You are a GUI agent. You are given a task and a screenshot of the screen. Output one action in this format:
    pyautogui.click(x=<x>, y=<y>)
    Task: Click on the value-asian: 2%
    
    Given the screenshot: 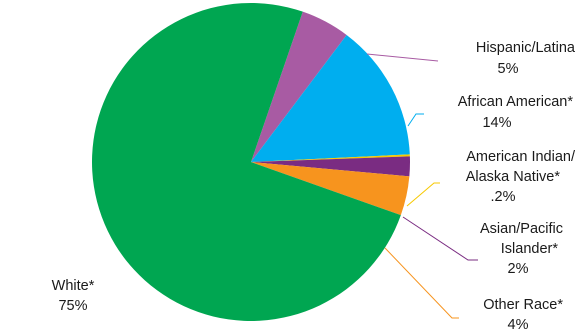 What is the action you would take?
    pyautogui.click(x=518, y=269)
    